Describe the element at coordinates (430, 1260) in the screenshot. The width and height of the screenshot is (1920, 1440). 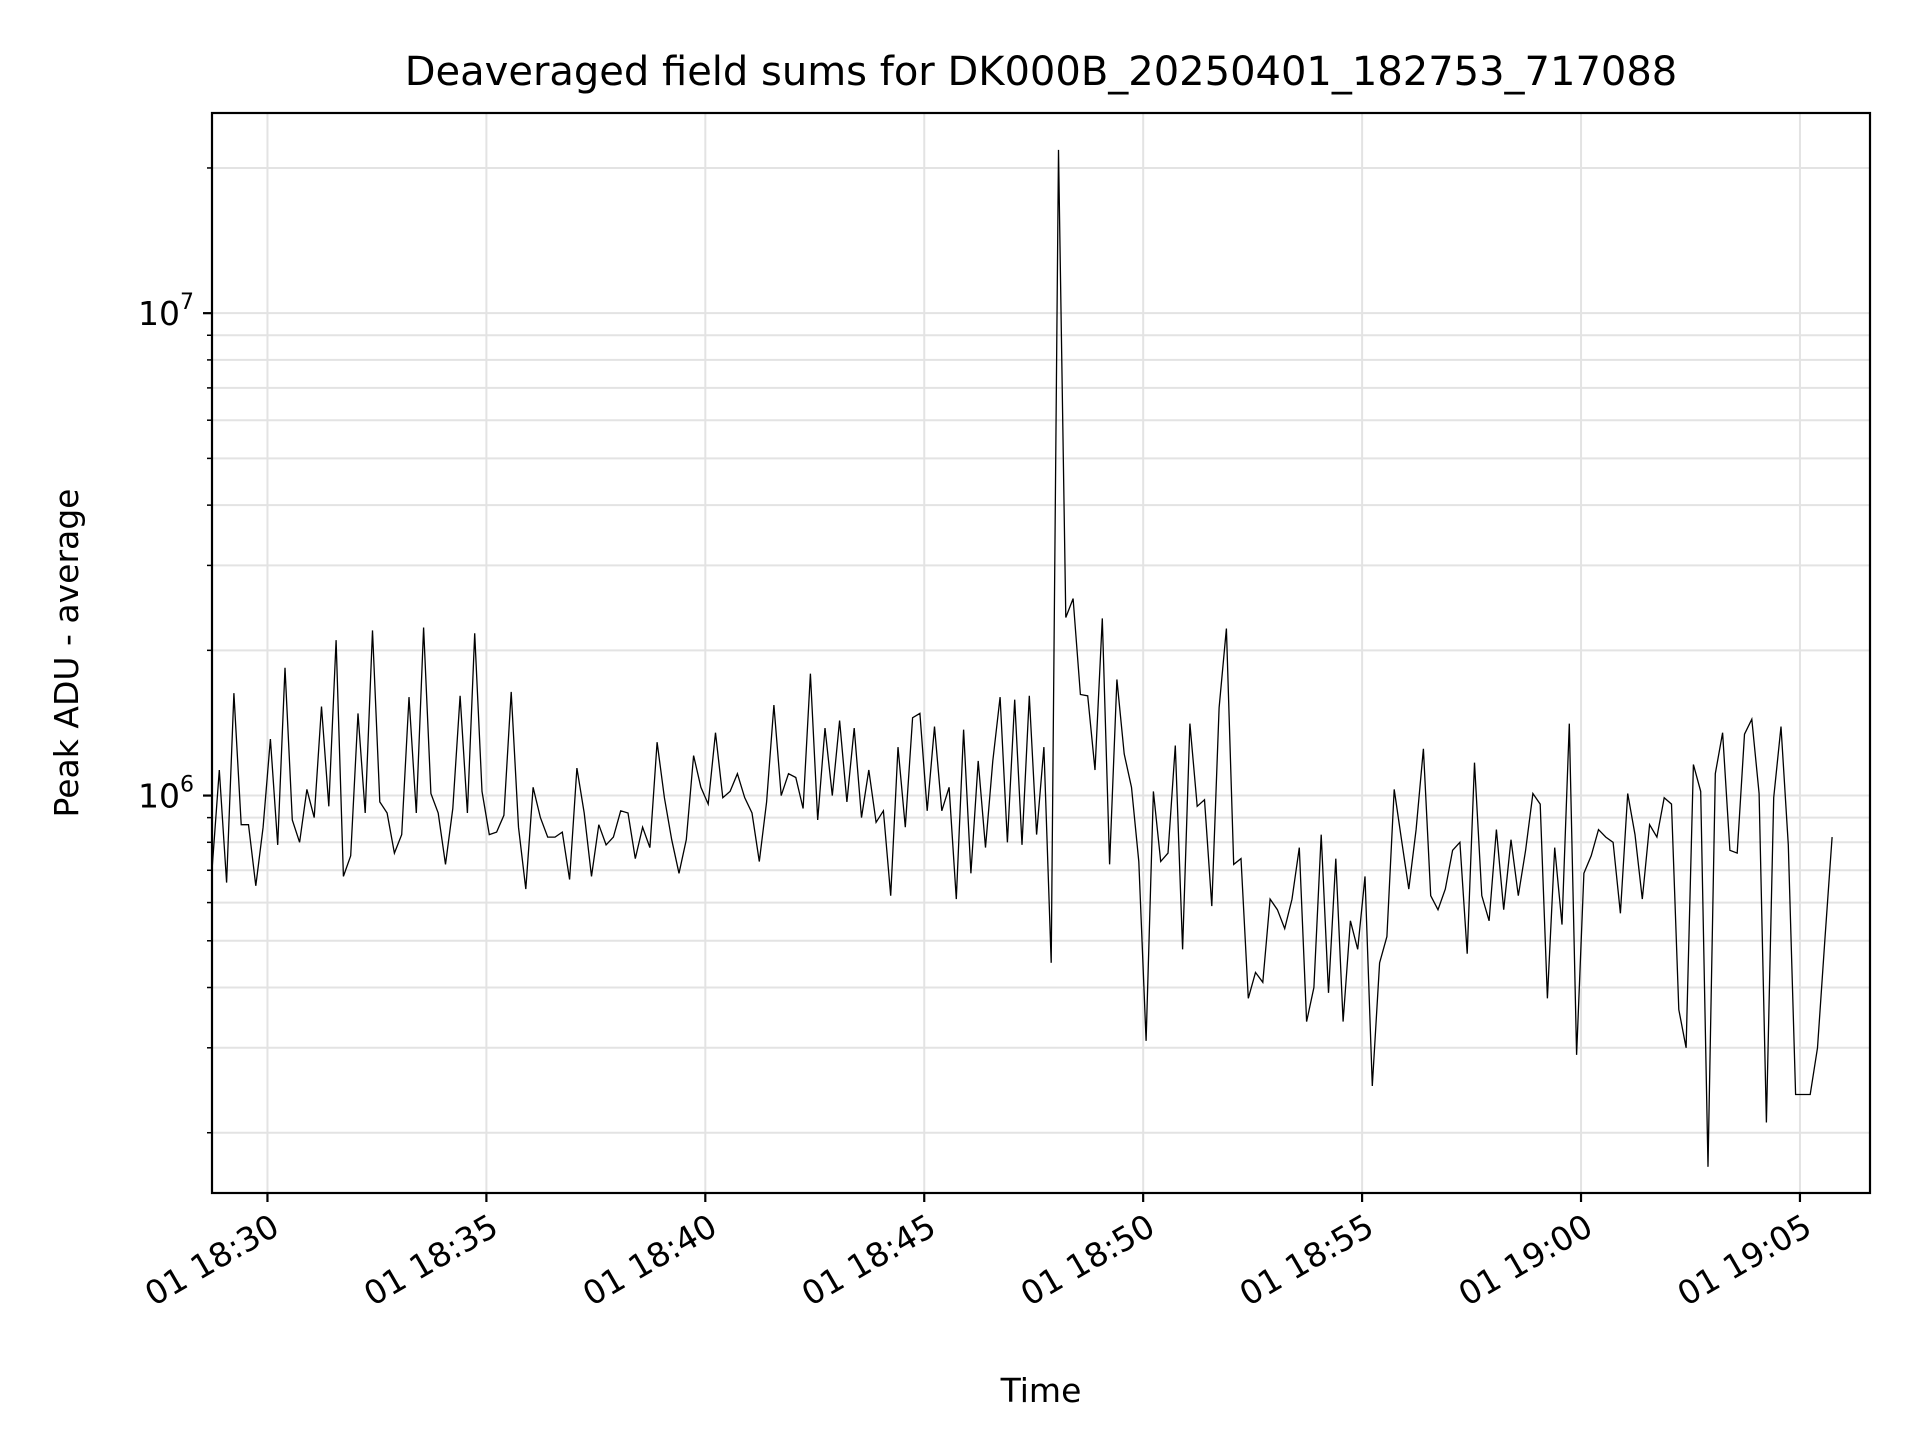
I see `x-tick-label: 01 18:35` at that location.